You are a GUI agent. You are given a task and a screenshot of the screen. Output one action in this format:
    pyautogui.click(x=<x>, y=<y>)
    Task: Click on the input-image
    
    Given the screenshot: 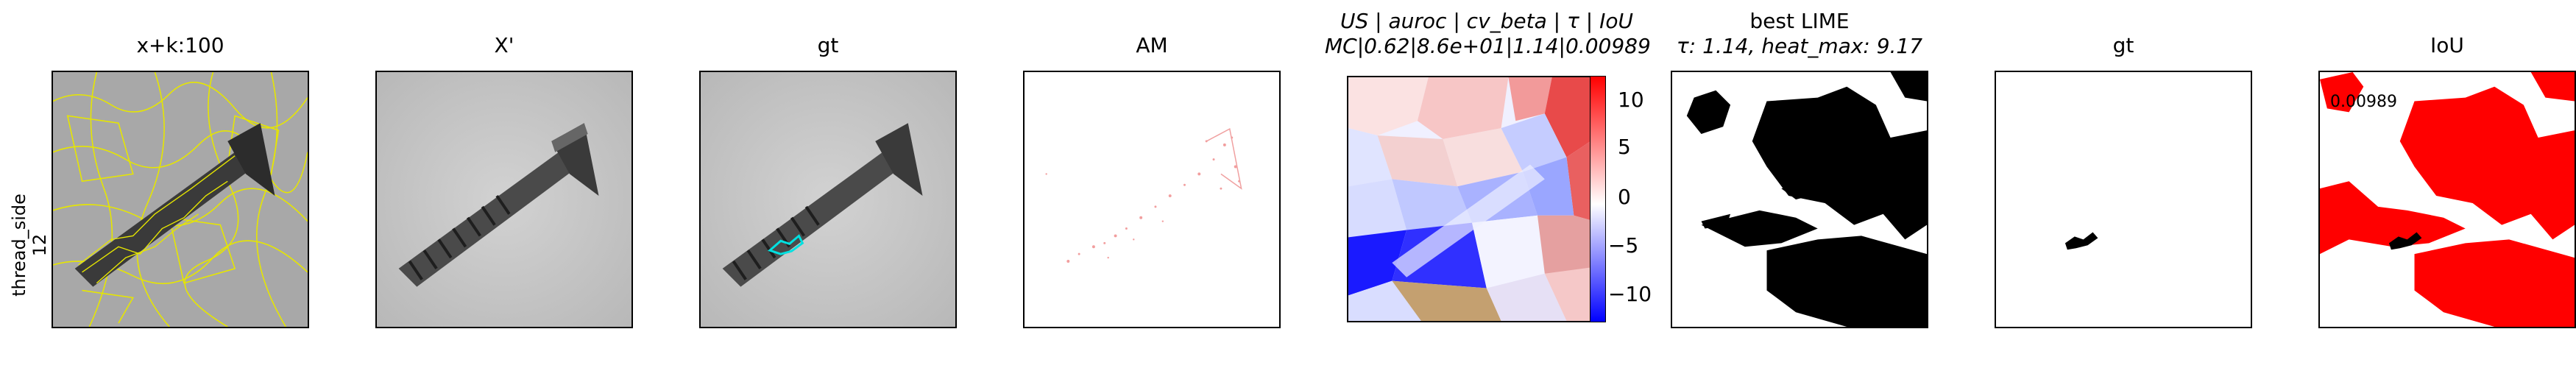 What is the action you would take?
    pyautogui.click(x=504, y=200)
    